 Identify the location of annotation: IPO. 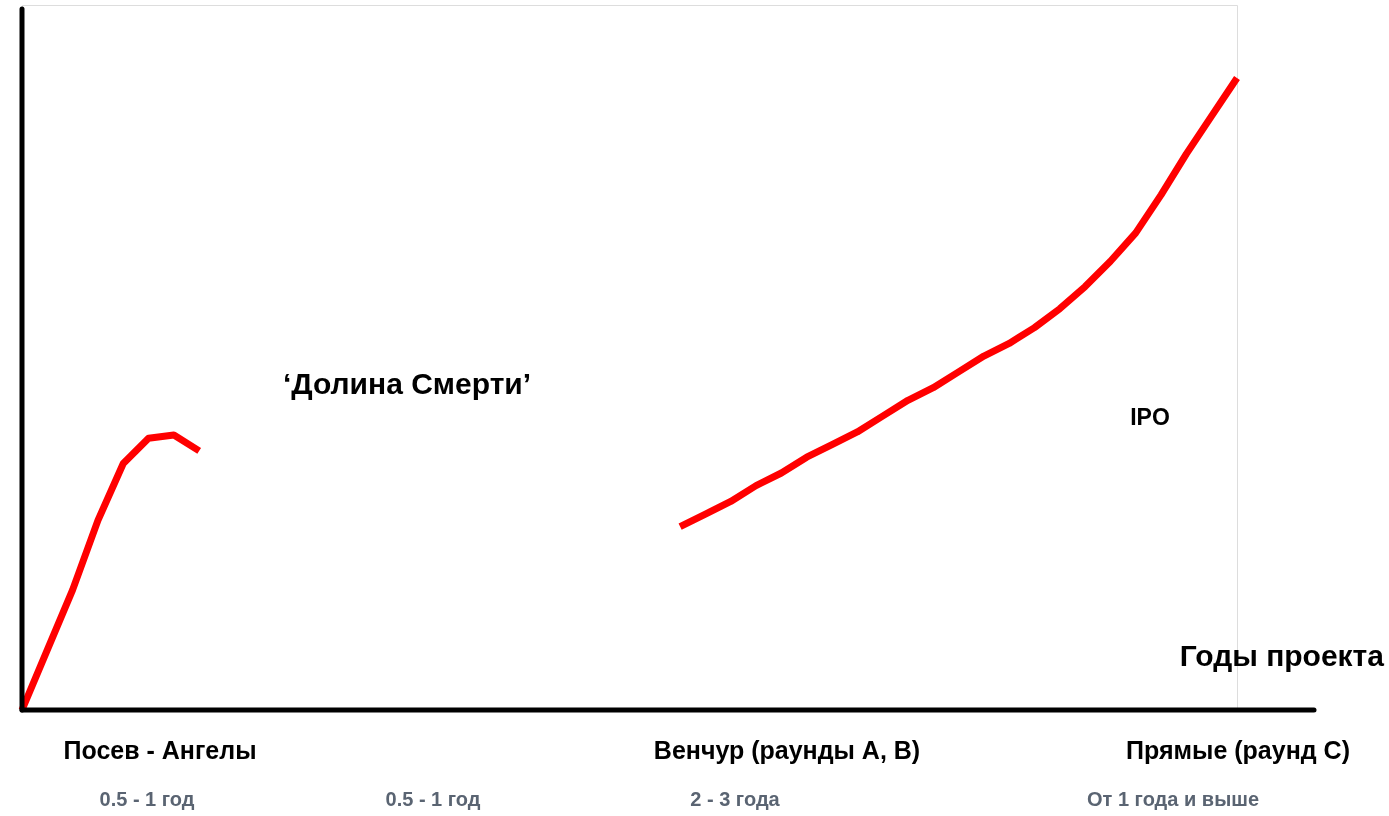
(1150, 417).